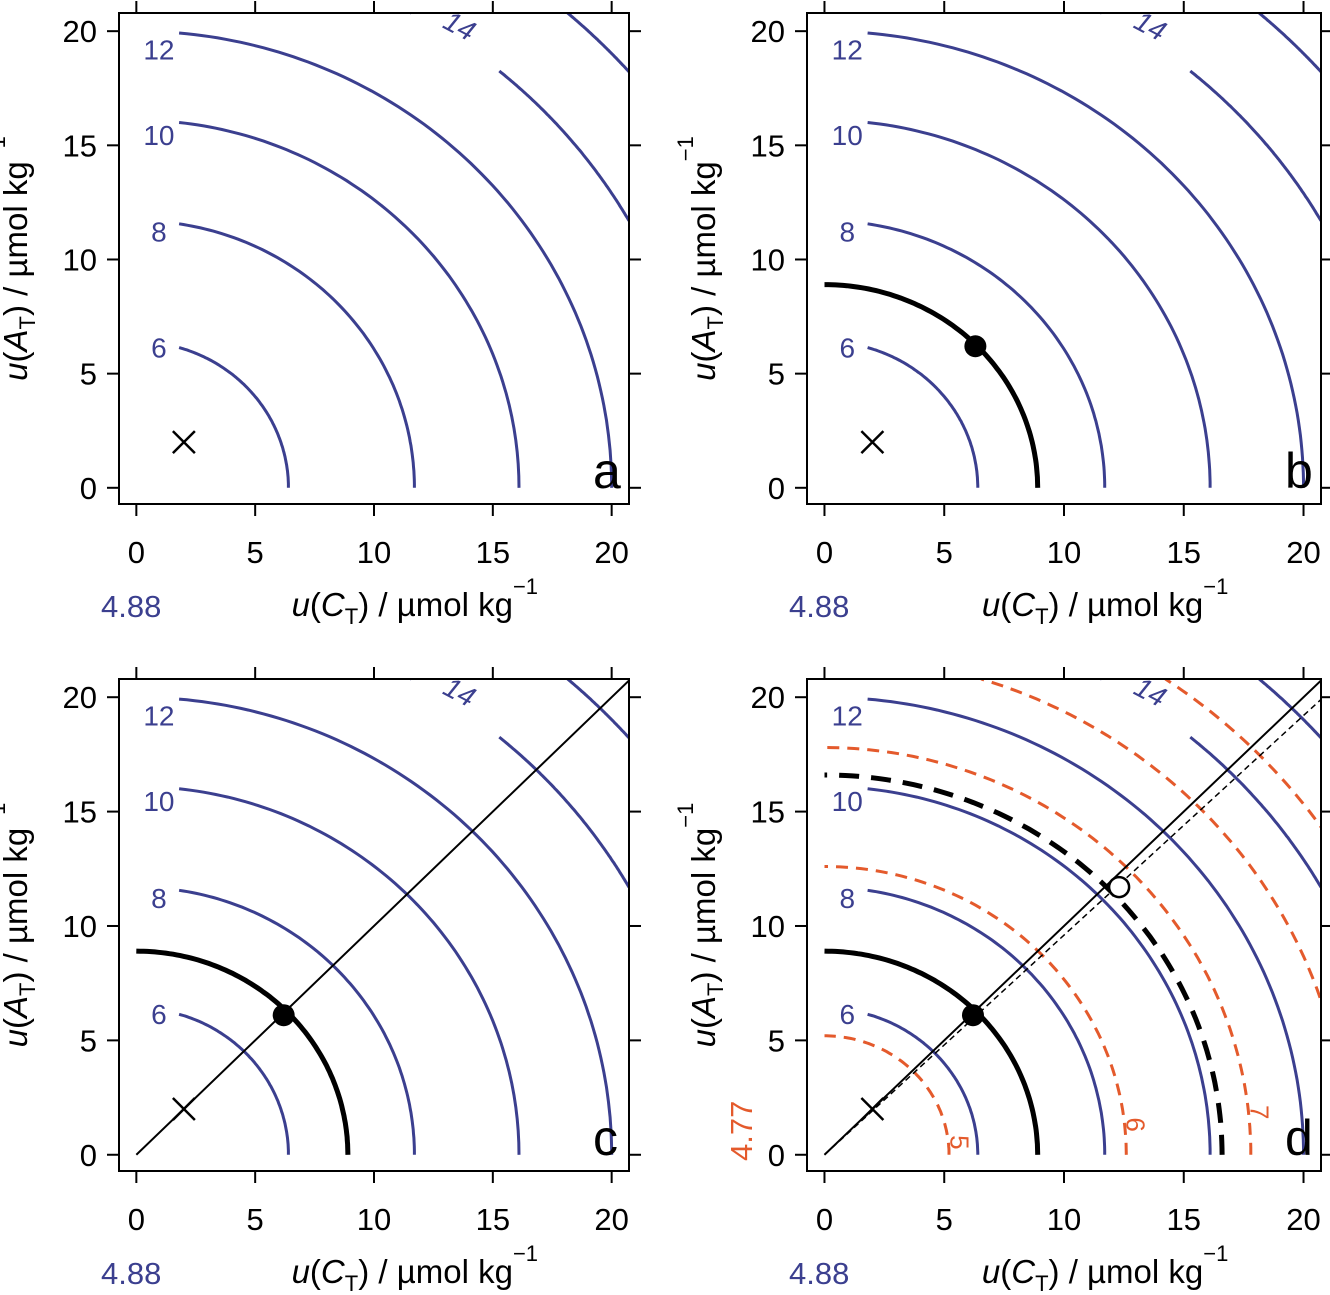 The height and width of the screenshot is (1295, 1330). I want to click on filled-circle-marker, so click(283, 1015).